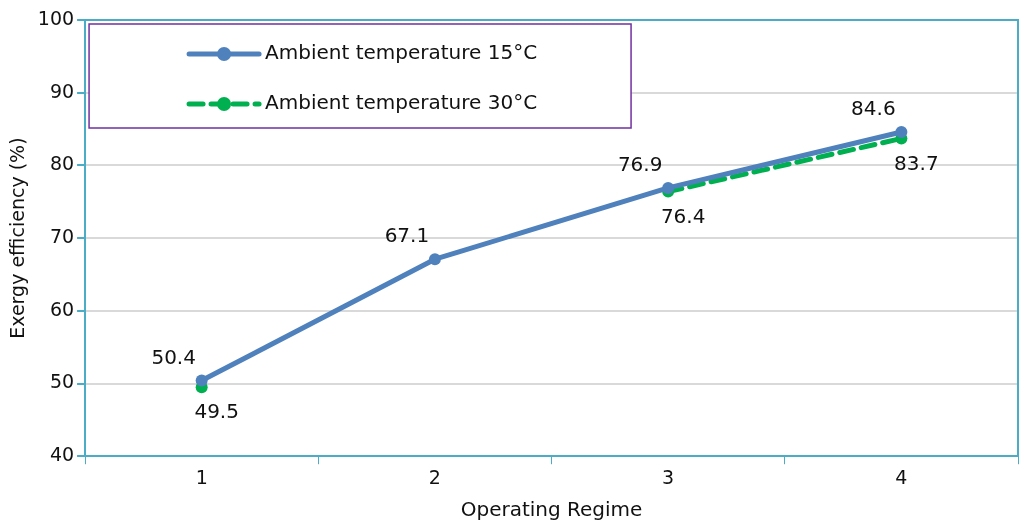 The width and height of the screenshot is (1024, 529). Describe the element at coordinates (434, 476) in the screenshot. I see `x-tick-label: 2` at that location.